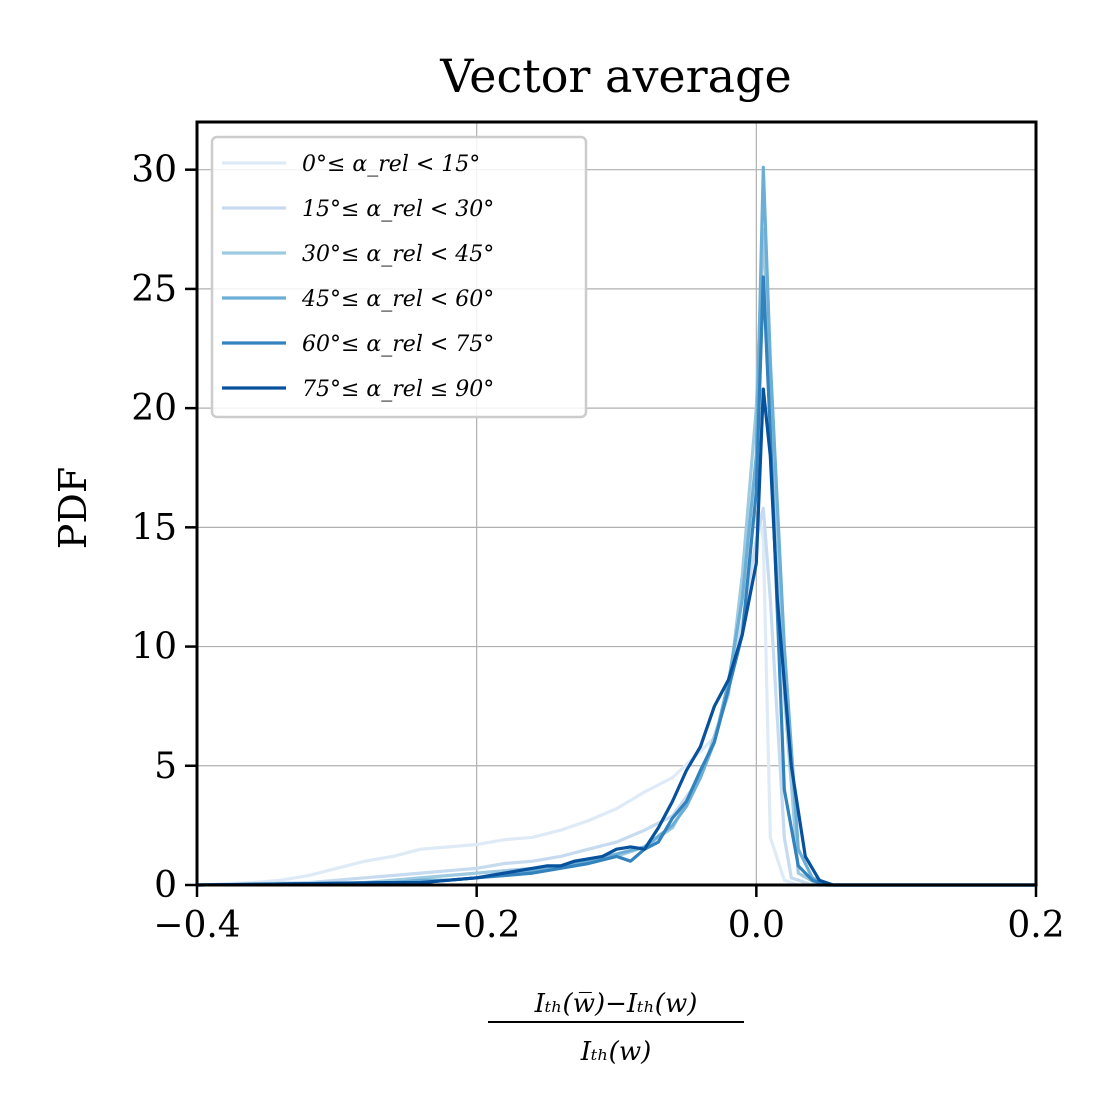  I want to click on y-tick-label: 10, so click(154, 647).